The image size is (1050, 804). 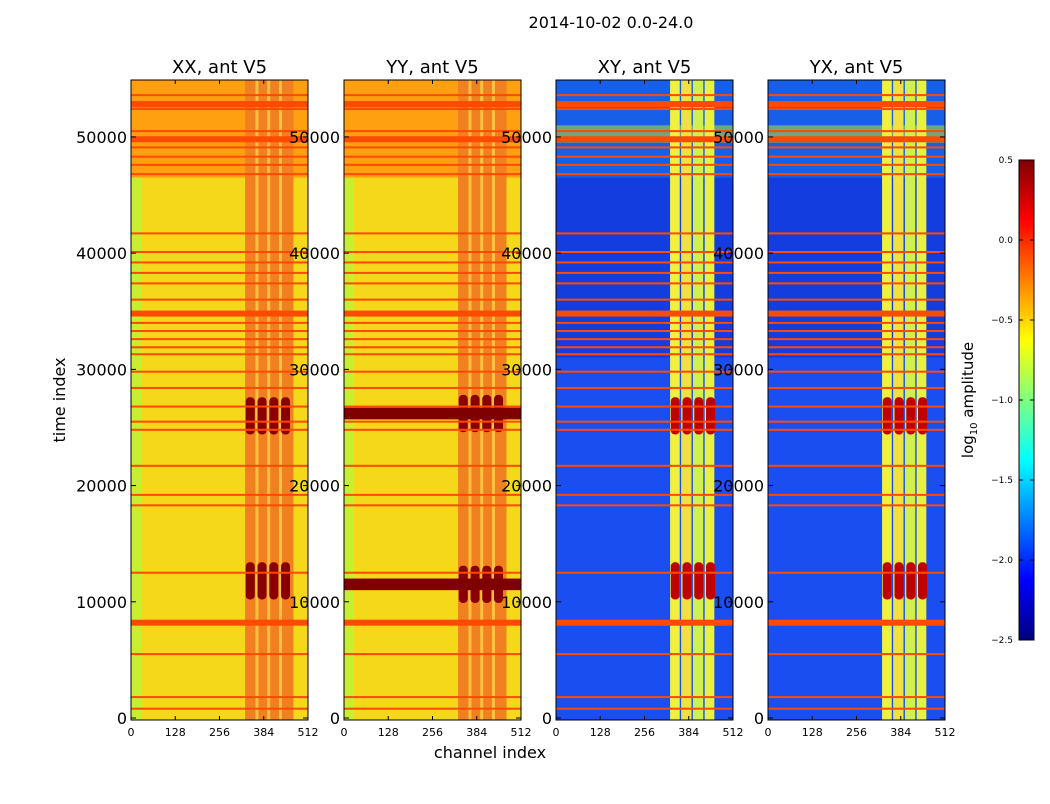 I want to click on panel-title: YX, ant V5, so click(x=856, y=67).